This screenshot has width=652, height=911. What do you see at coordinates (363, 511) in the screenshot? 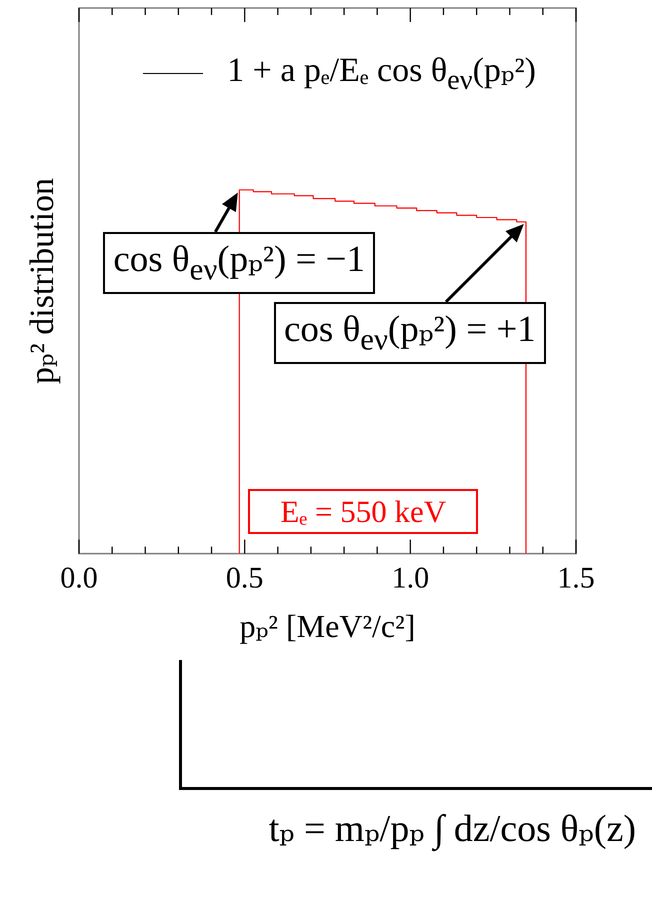
I see `series-label: Eₑ = 550 keV` at bounding box center [363, 511].